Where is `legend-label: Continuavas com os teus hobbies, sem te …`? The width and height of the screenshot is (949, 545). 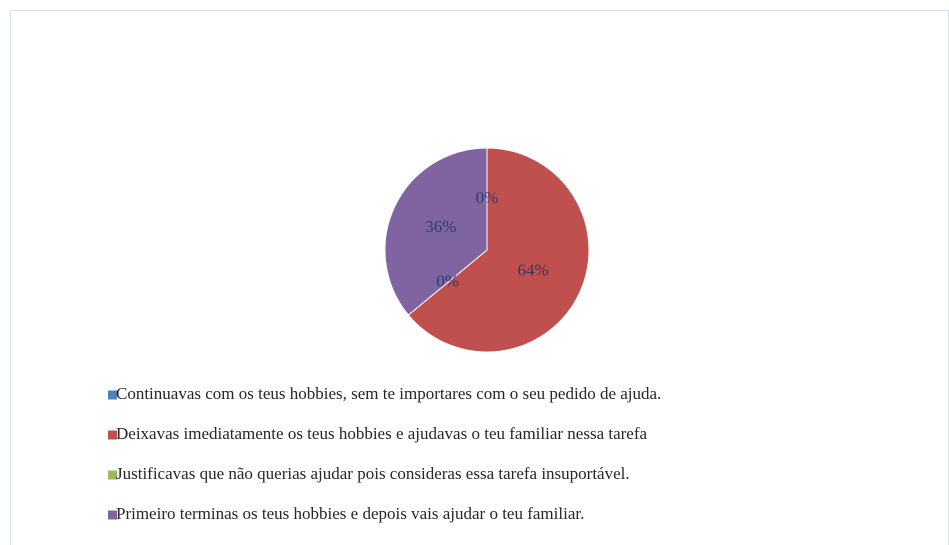 legend-label: Continuavas com os teus hobbies, sem te … is located at coordinates (388, 393).